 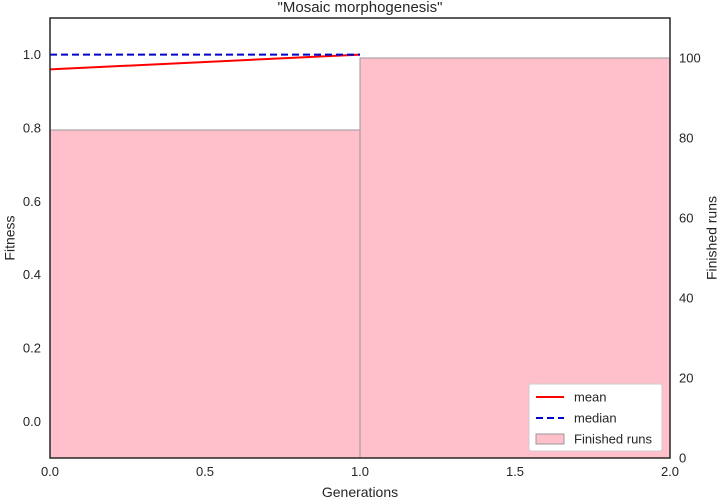 What do you see at coordinates (32, 201) in the screenshot?
I see `y-tick-label: 0.6` at bounding box center [32, 201].